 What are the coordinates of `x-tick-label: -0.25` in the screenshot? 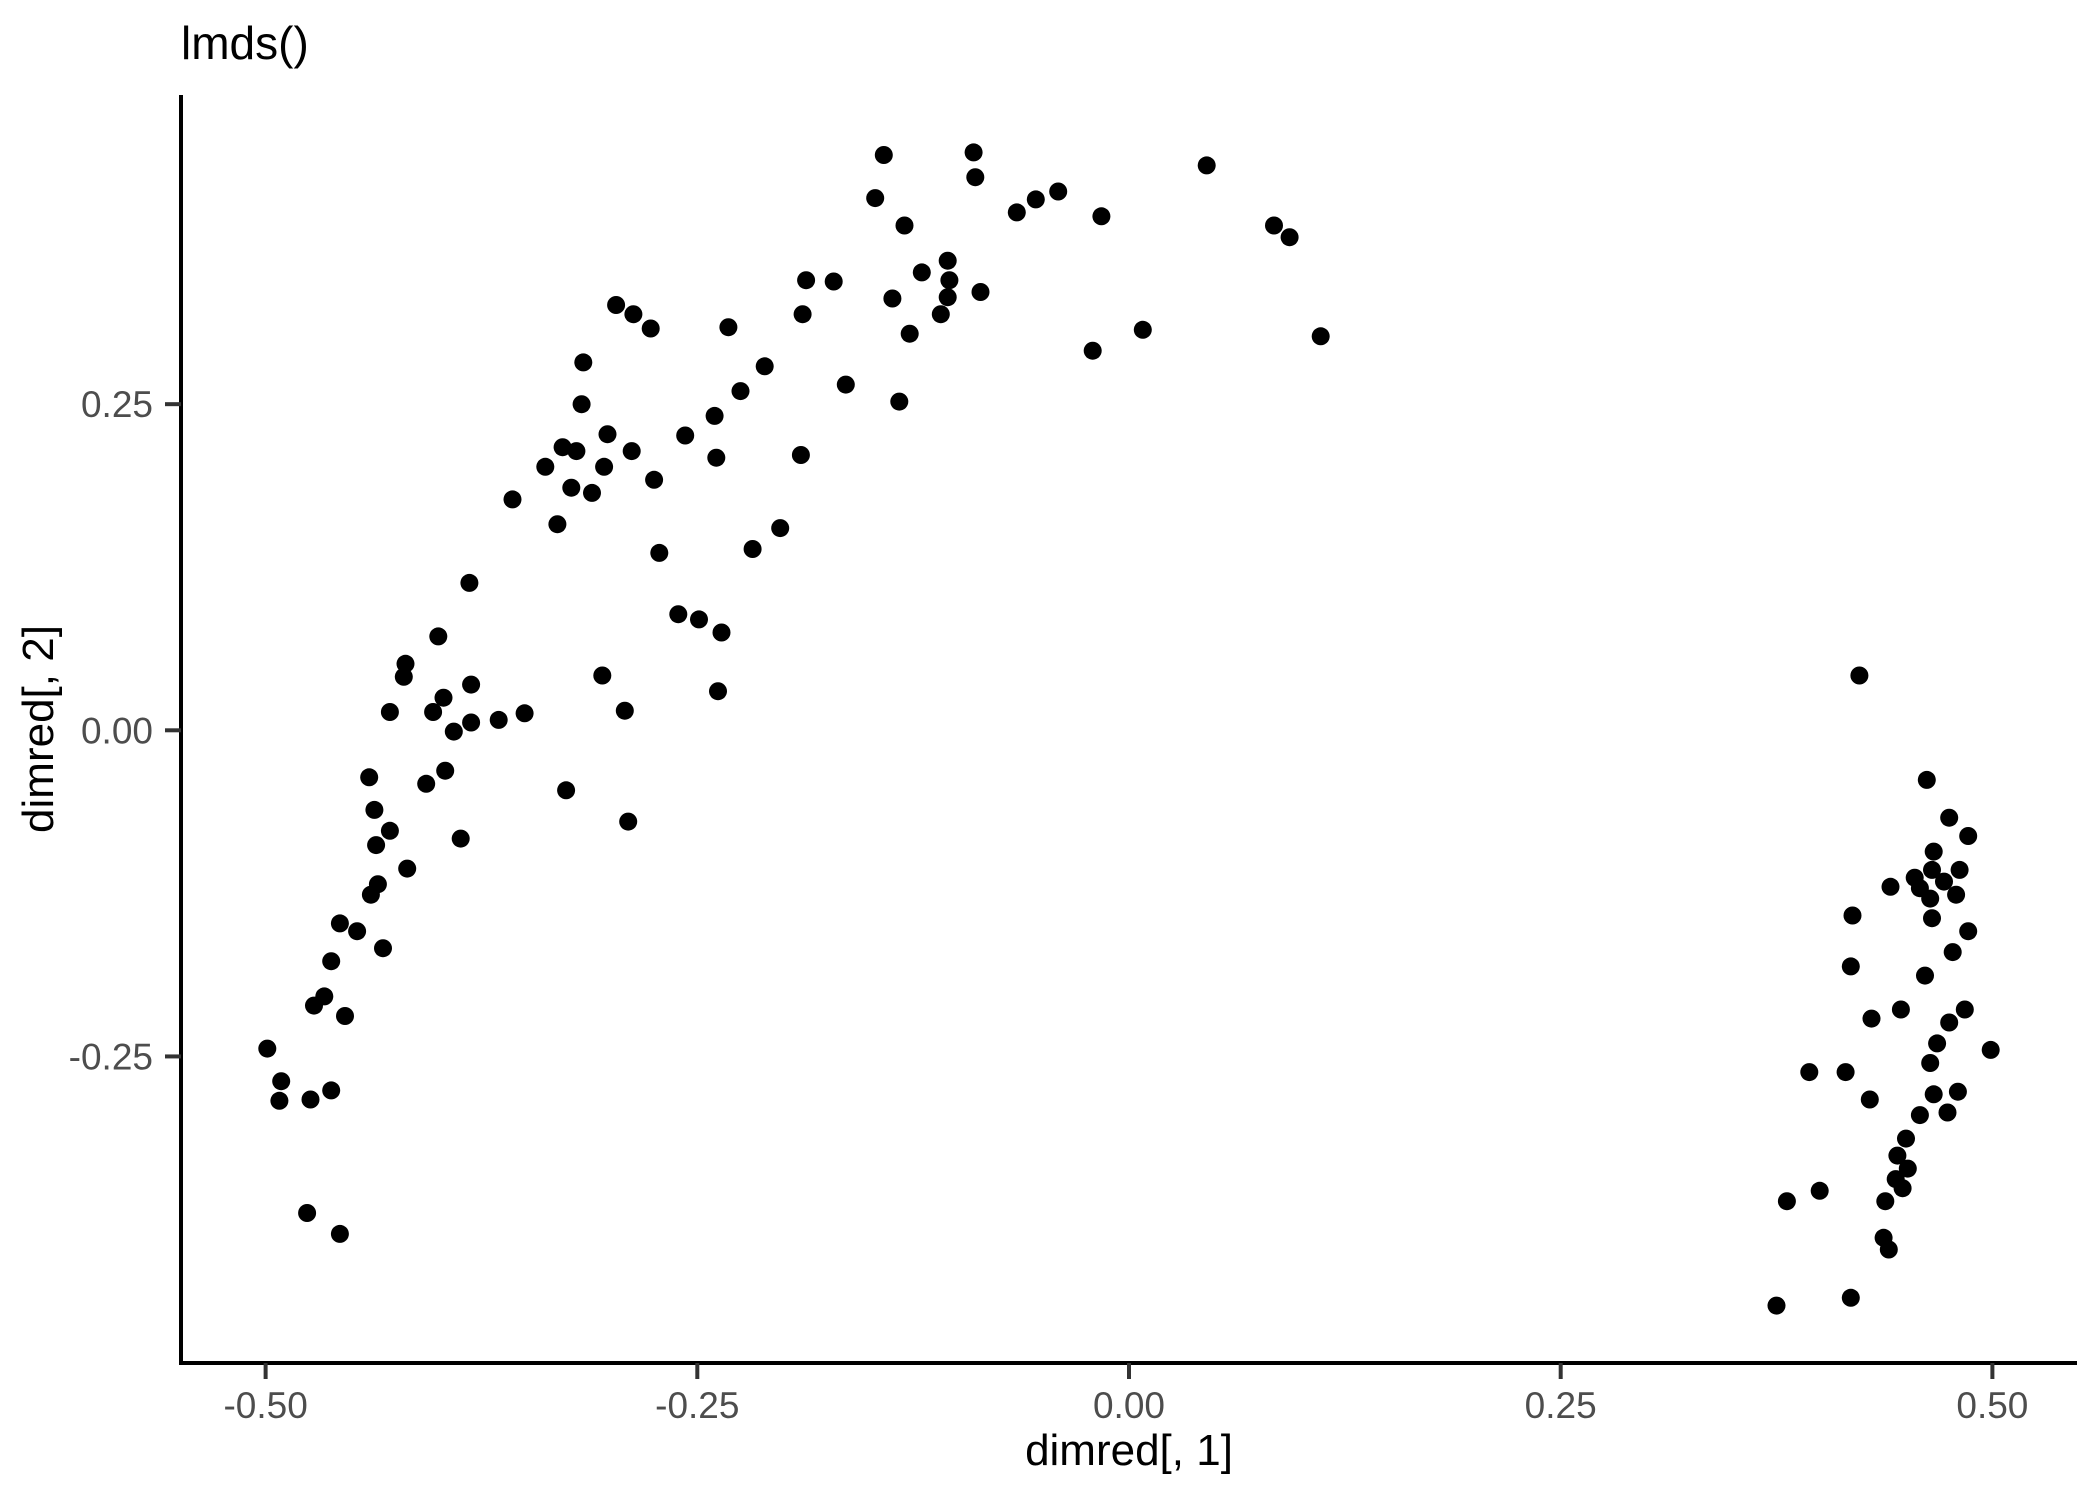 It's located at (697, 1405).